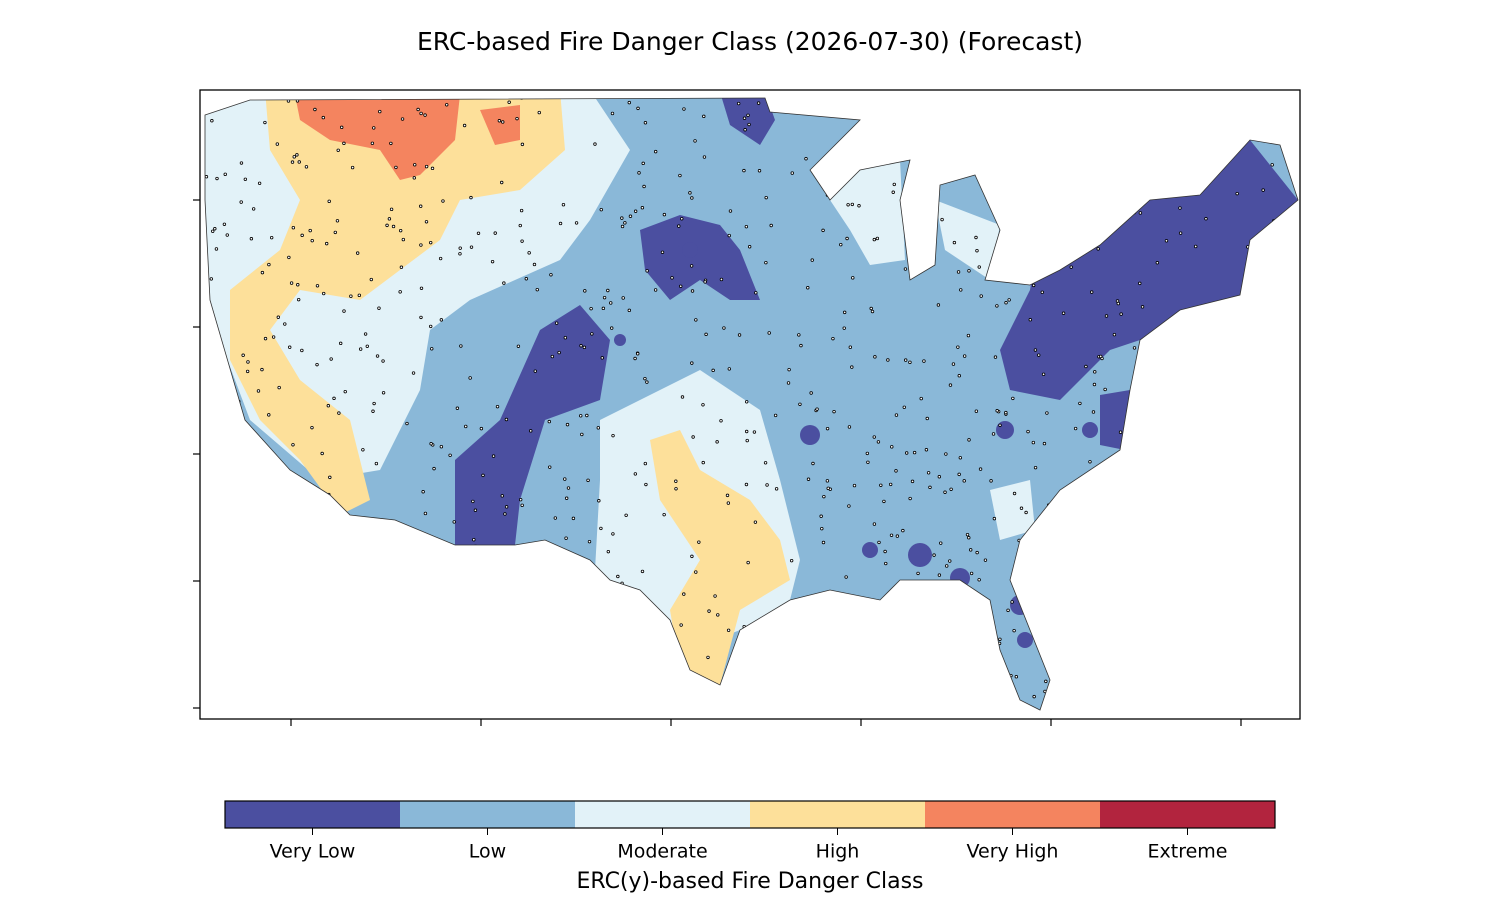 Image resolution: width=1500 pixels, height=904 pixels. I want to click on colorbar-class-label: Low, so click(487, 852).